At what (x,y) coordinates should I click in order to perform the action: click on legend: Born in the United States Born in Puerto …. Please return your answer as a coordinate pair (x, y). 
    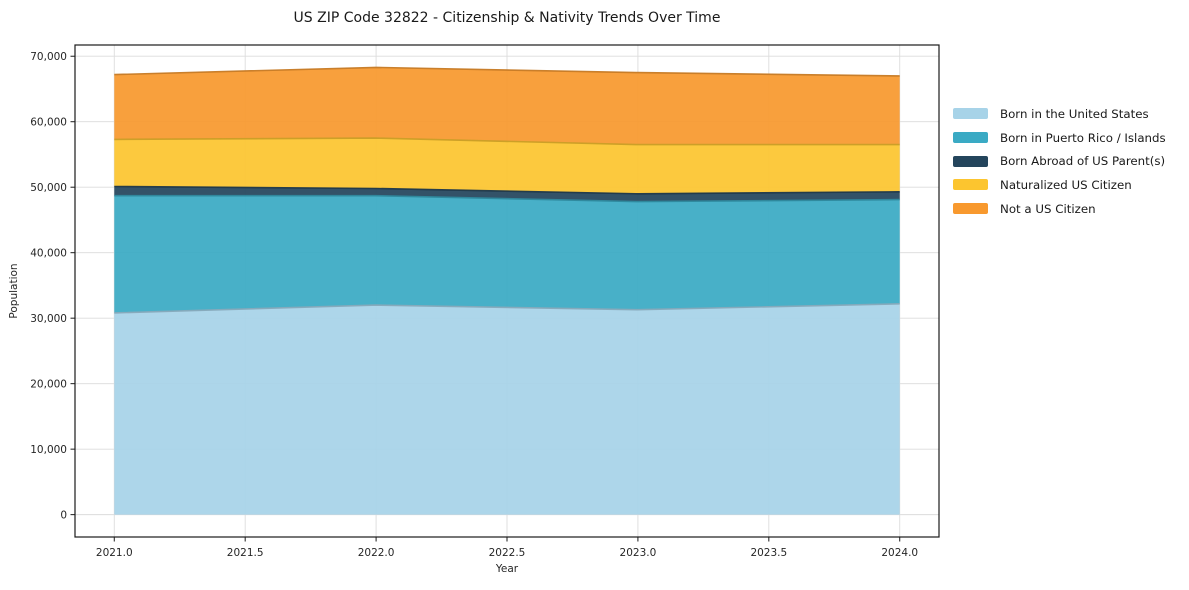
    Looking at the image, I should click on (1059, 161).